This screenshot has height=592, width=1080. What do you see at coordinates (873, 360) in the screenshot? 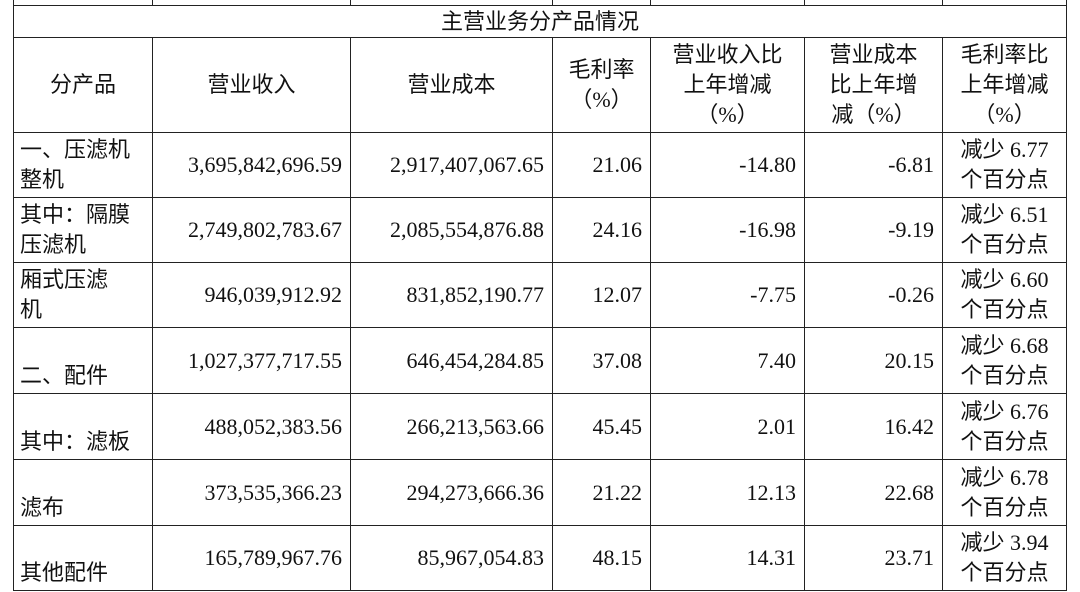
I see `table-cell: 20.15` at bounding box center [873, 360].